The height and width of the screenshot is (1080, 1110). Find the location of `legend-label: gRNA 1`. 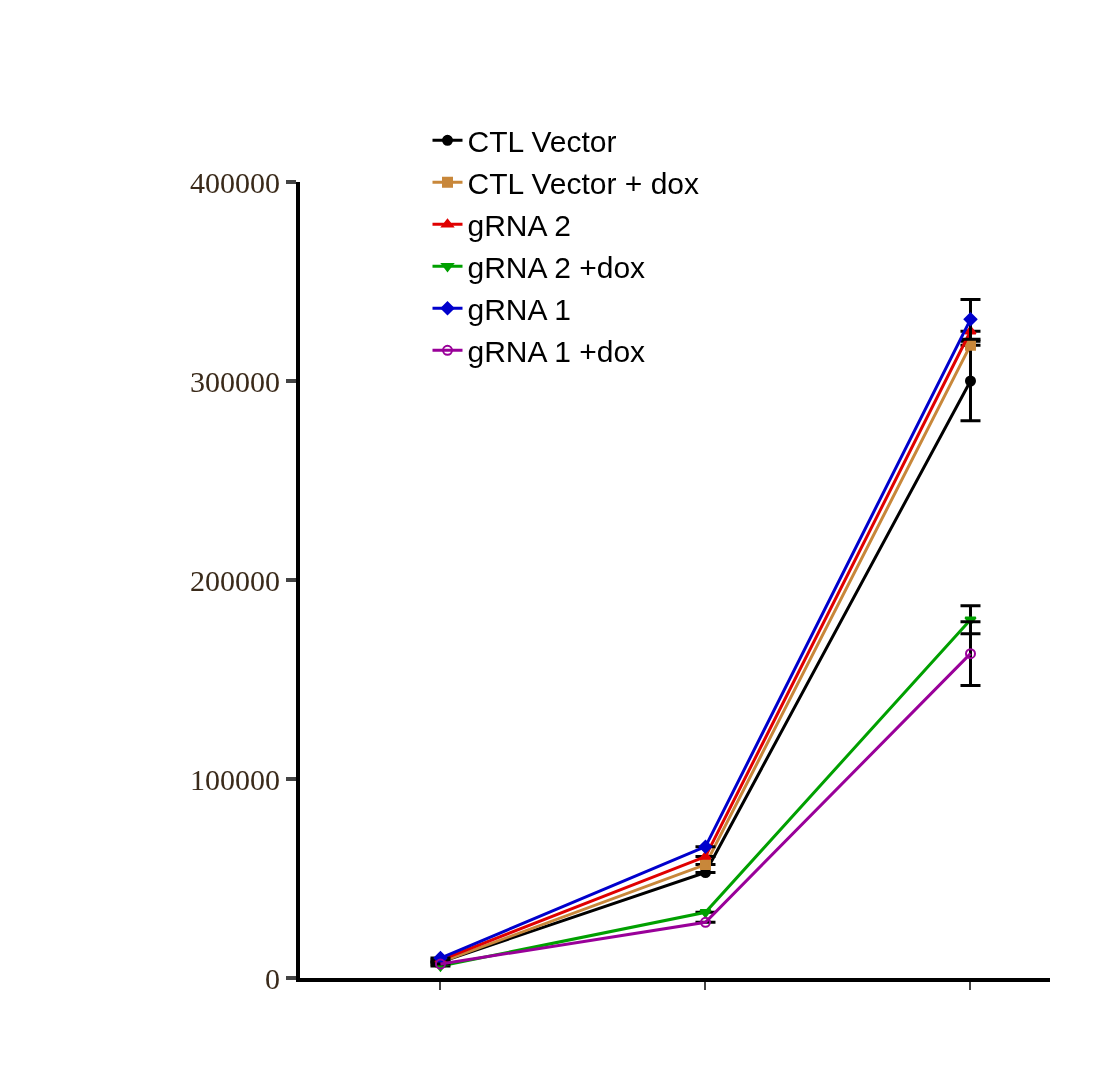

legend-label: gRNA 1 is located at coordinates (519, 310).